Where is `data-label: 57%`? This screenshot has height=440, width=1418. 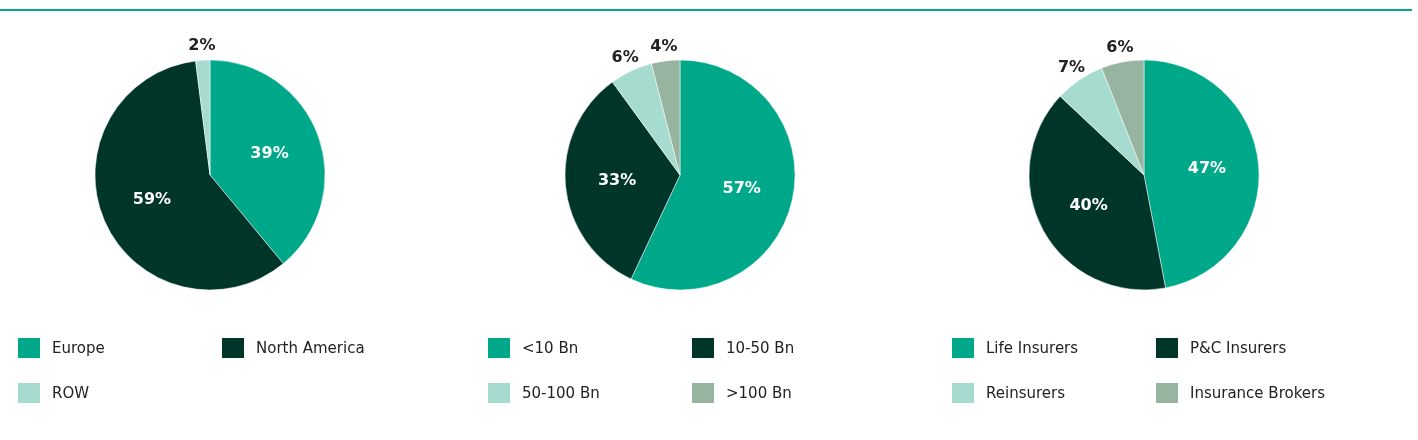
data-label: 57% is located at coordinates (741, 187).